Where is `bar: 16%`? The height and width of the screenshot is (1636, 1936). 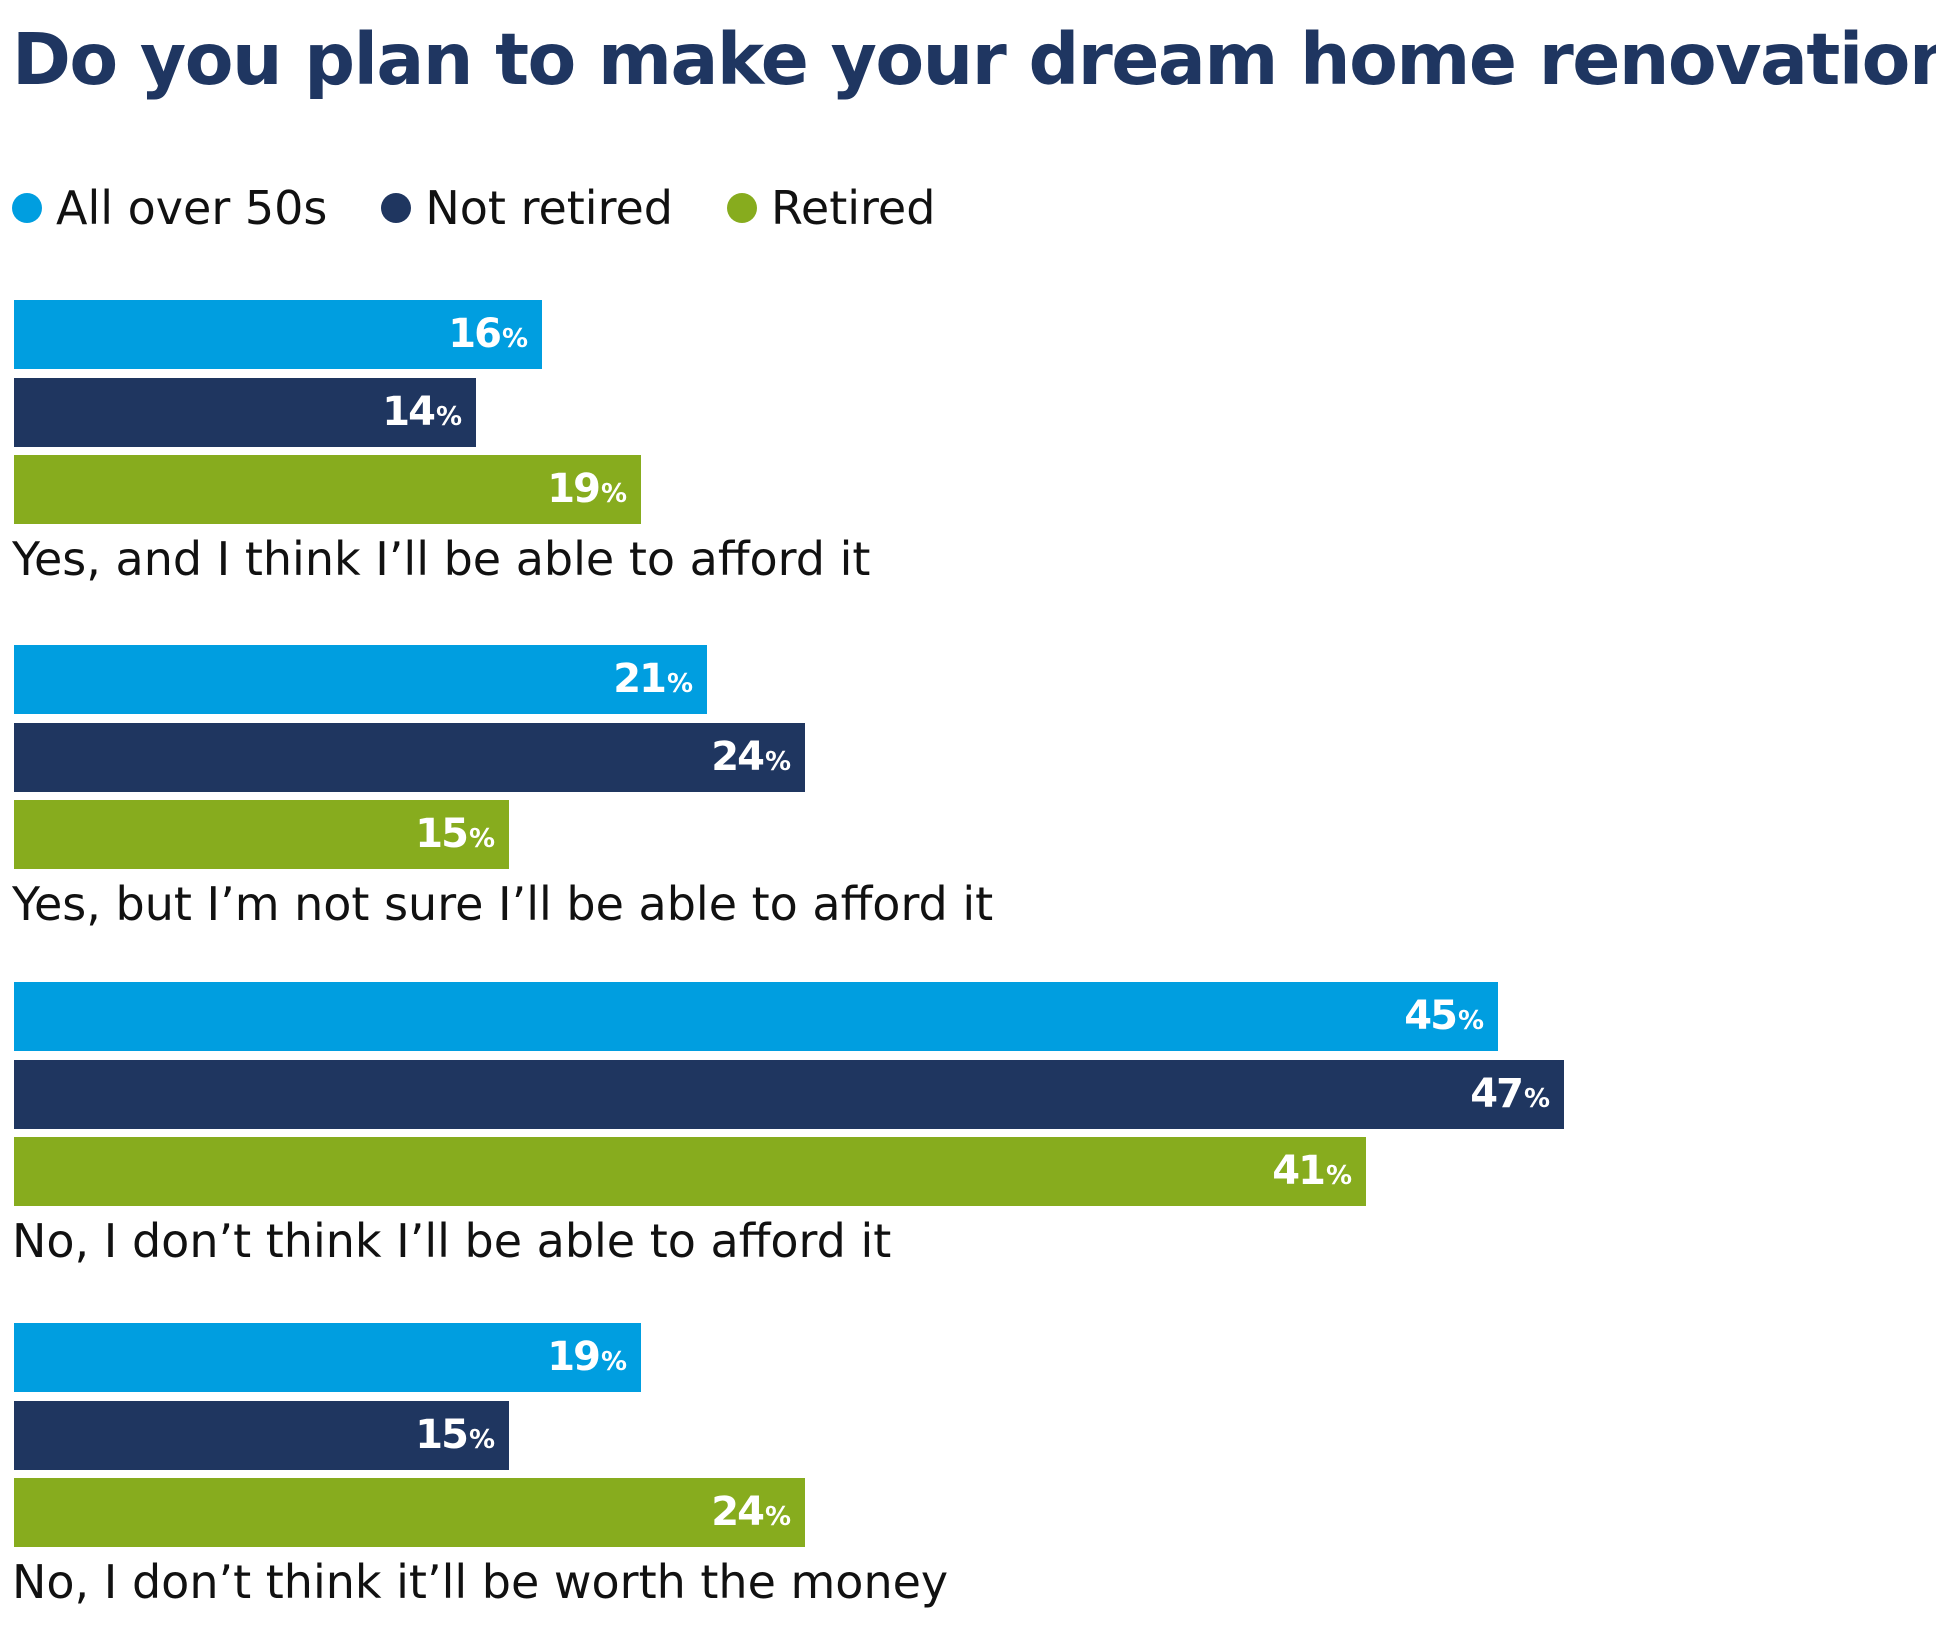
bar: 16% is located at coordinates (278, 334).